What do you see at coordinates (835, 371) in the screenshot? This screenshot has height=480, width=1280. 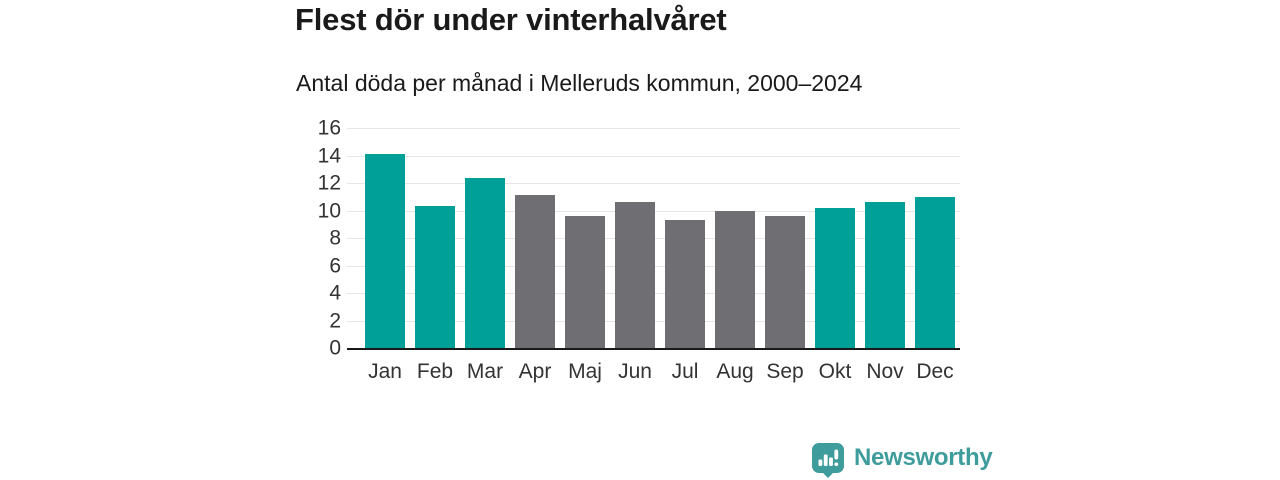 I see `x-tick-label-okt: Okt` at bounding box center [835, 371].